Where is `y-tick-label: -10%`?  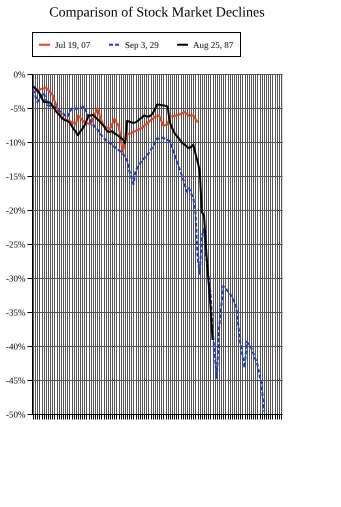
y-tick-label: -10% is located at coordinates (16, 143).